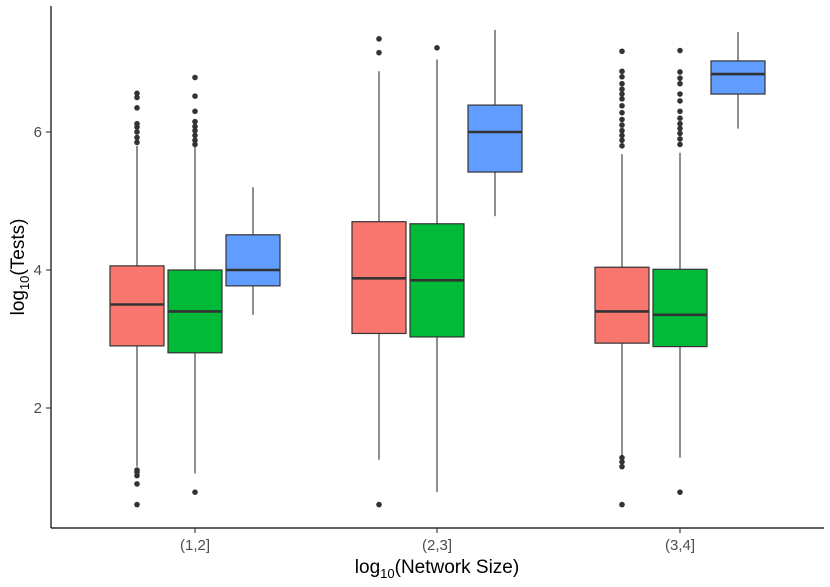 Image resolution: width=830 pixels, height=587 pixels. I want to click on y-axis-ticks: 2 4 6, so click(42, 270).